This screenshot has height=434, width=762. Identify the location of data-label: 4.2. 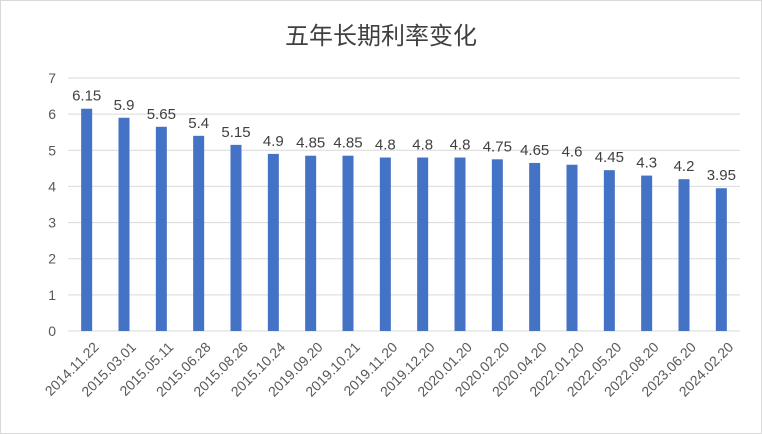
(684, 166).